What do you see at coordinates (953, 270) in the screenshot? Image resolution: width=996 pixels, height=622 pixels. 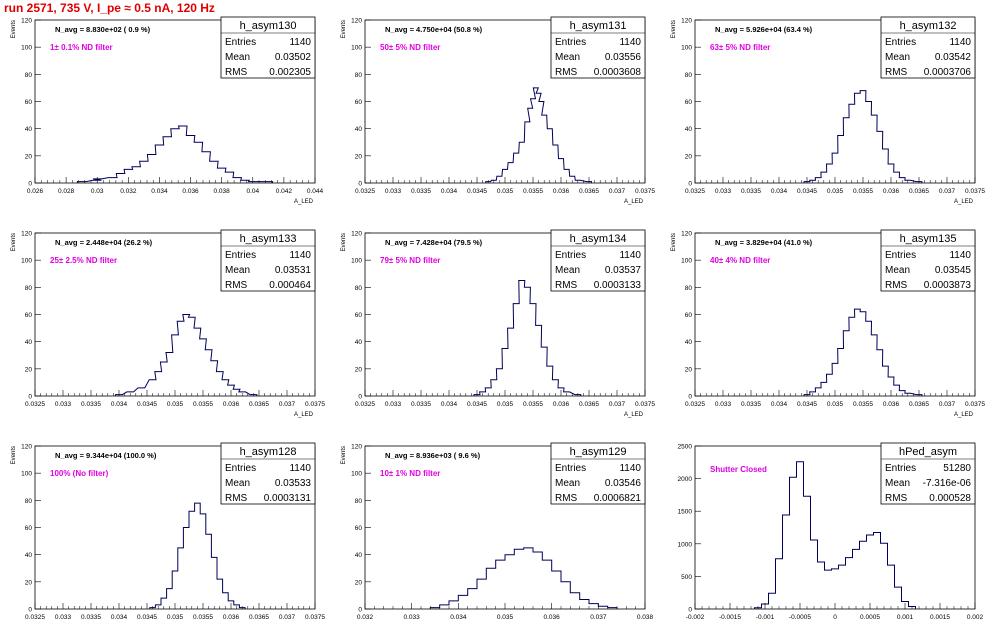 I see `stats-value: 0.03545` at bounding box center [953, 270].